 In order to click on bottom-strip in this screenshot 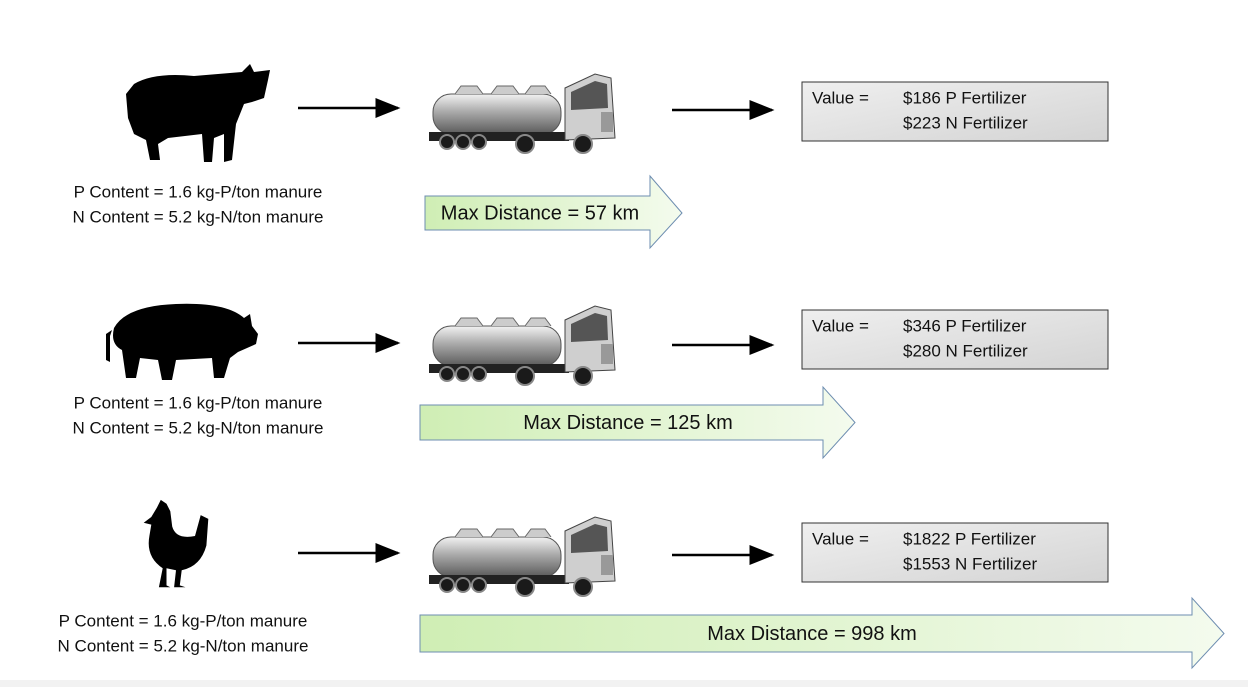, I will do `click(624, 683)`.